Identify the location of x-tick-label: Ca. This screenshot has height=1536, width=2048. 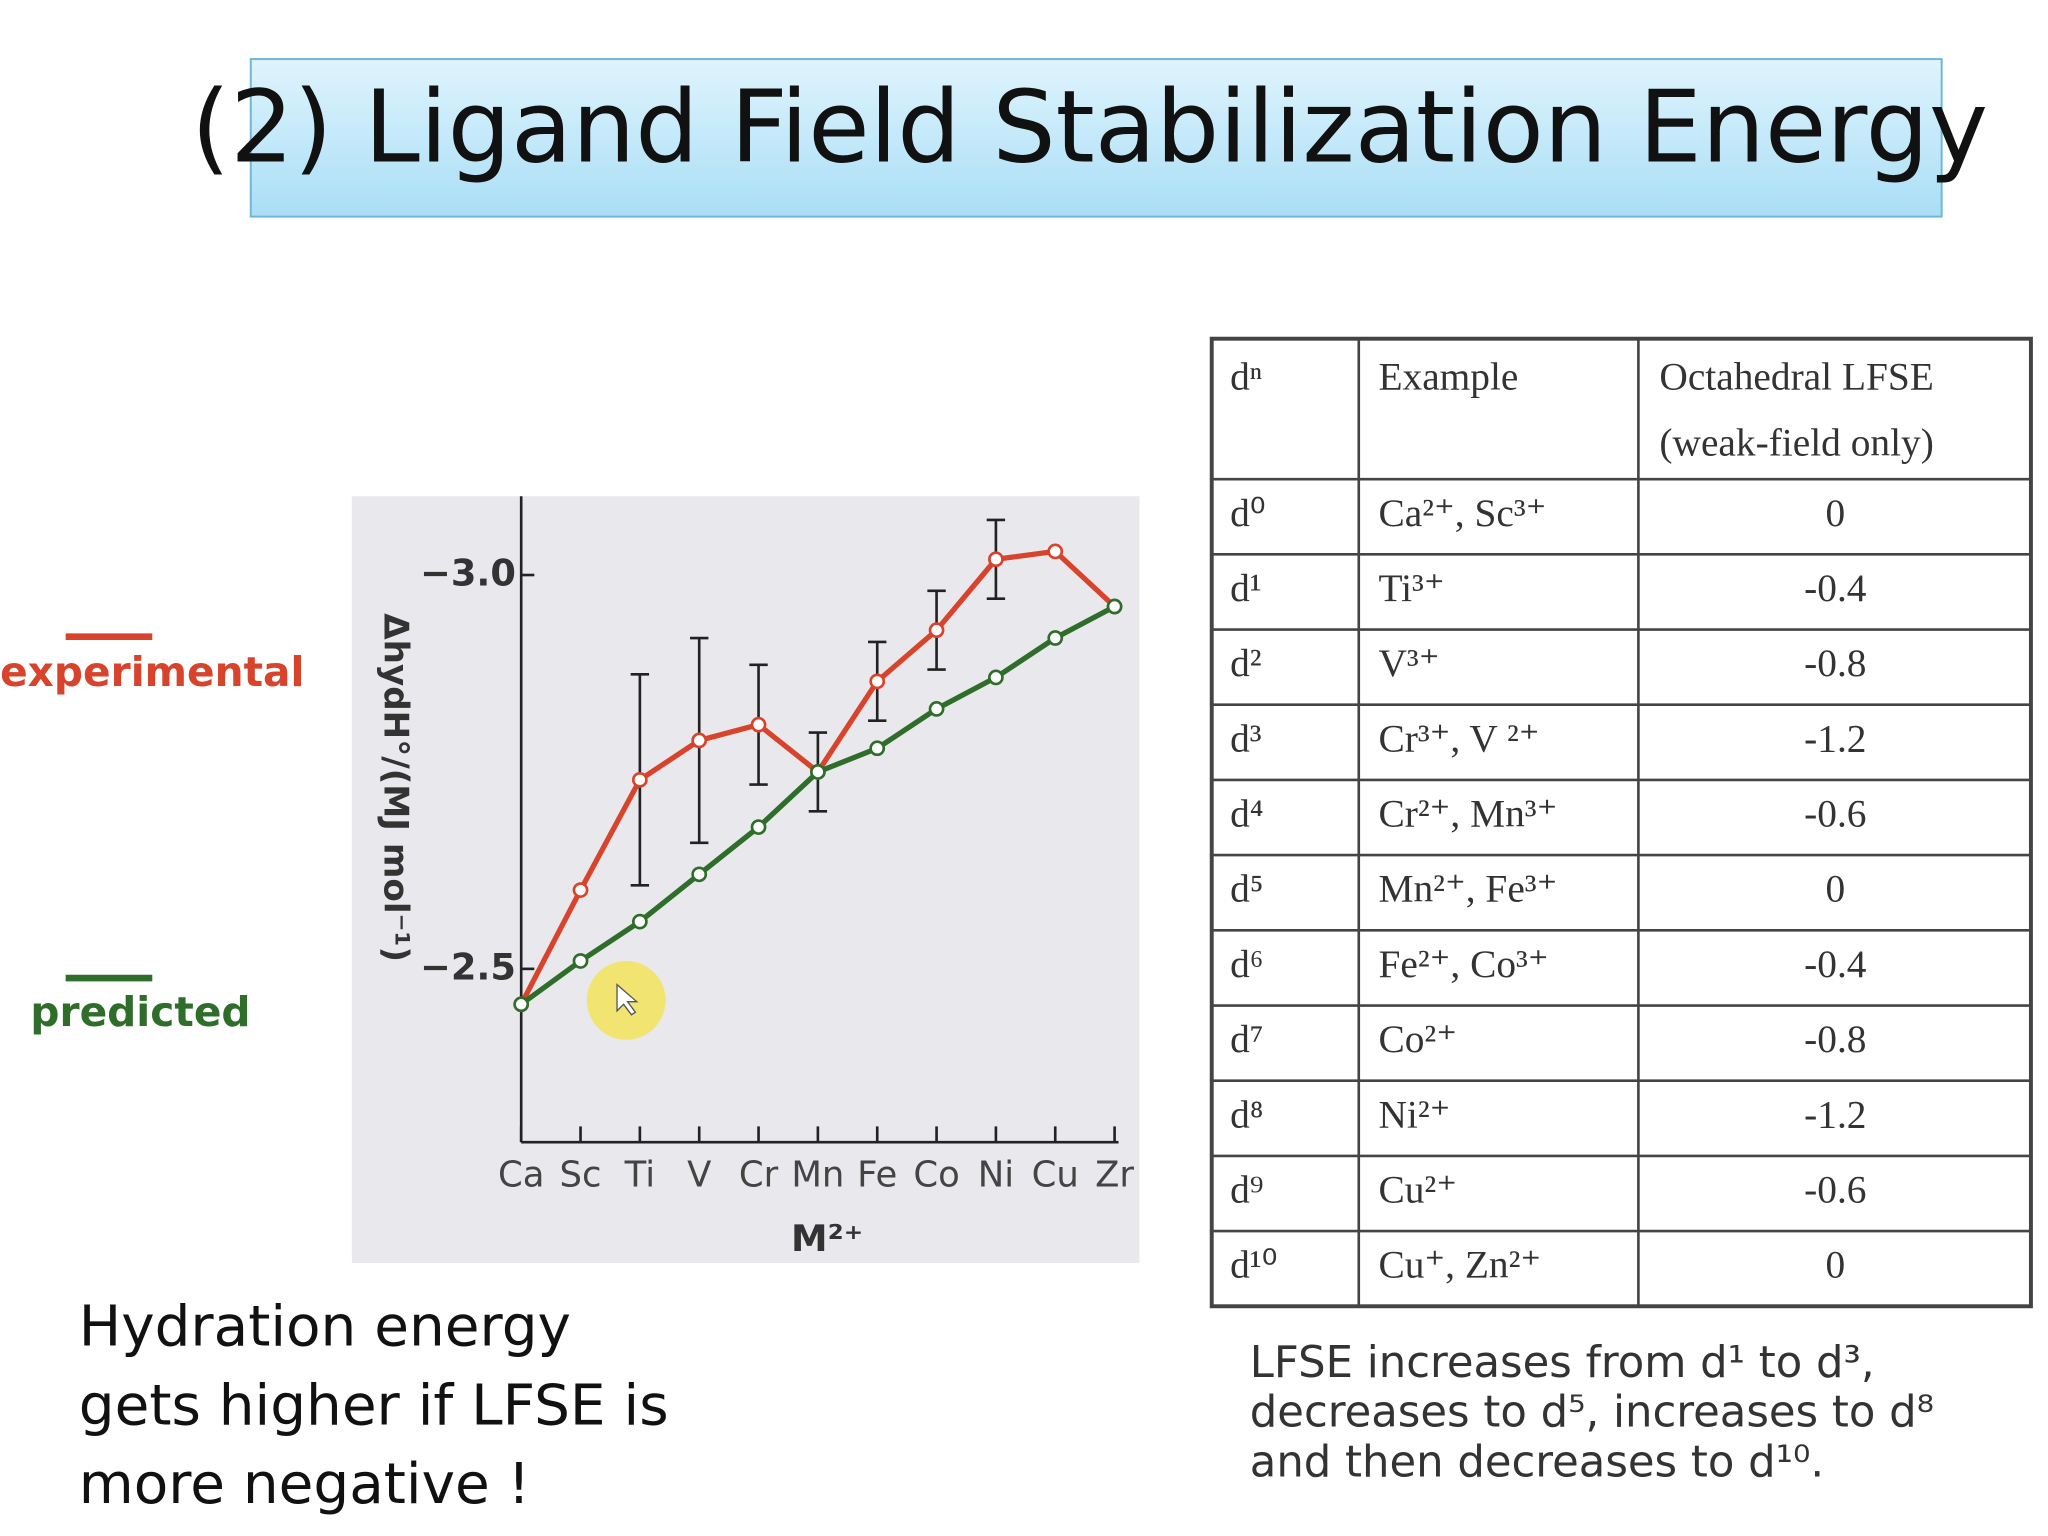
(521, 1174).